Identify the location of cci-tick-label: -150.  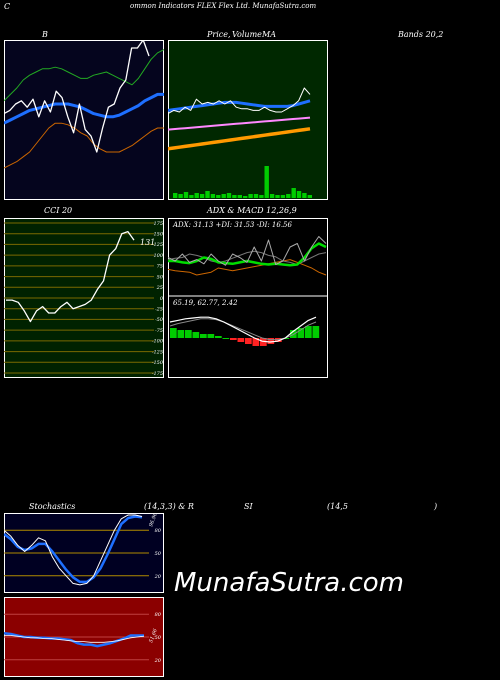
(158, 363).